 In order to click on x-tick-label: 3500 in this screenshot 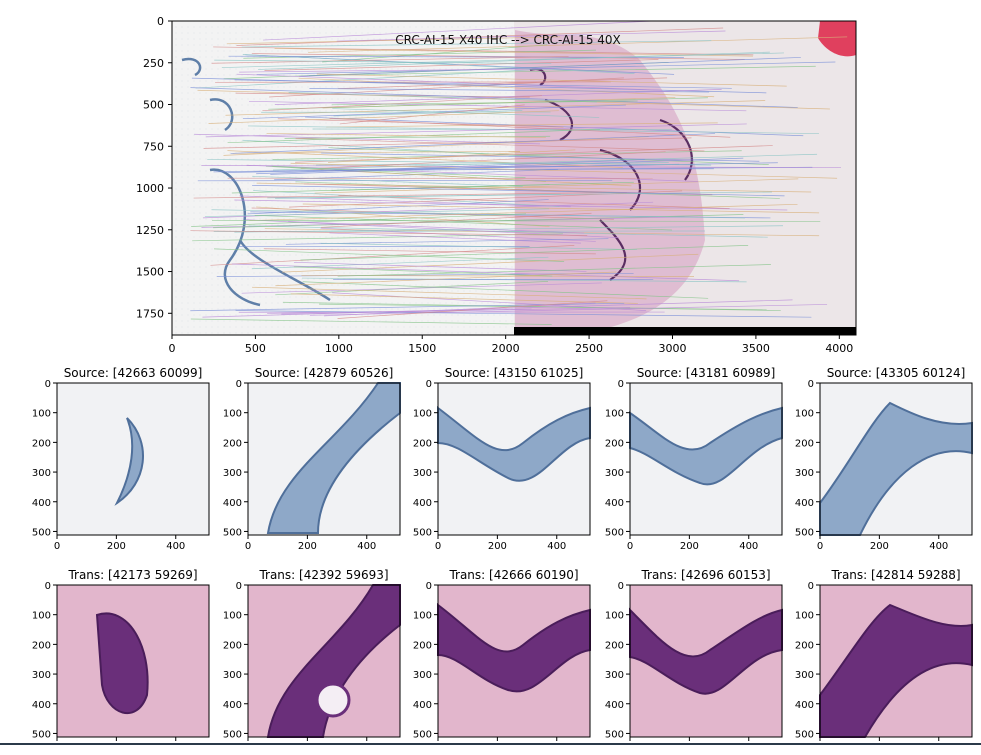, I will do `click(756, 348)`.